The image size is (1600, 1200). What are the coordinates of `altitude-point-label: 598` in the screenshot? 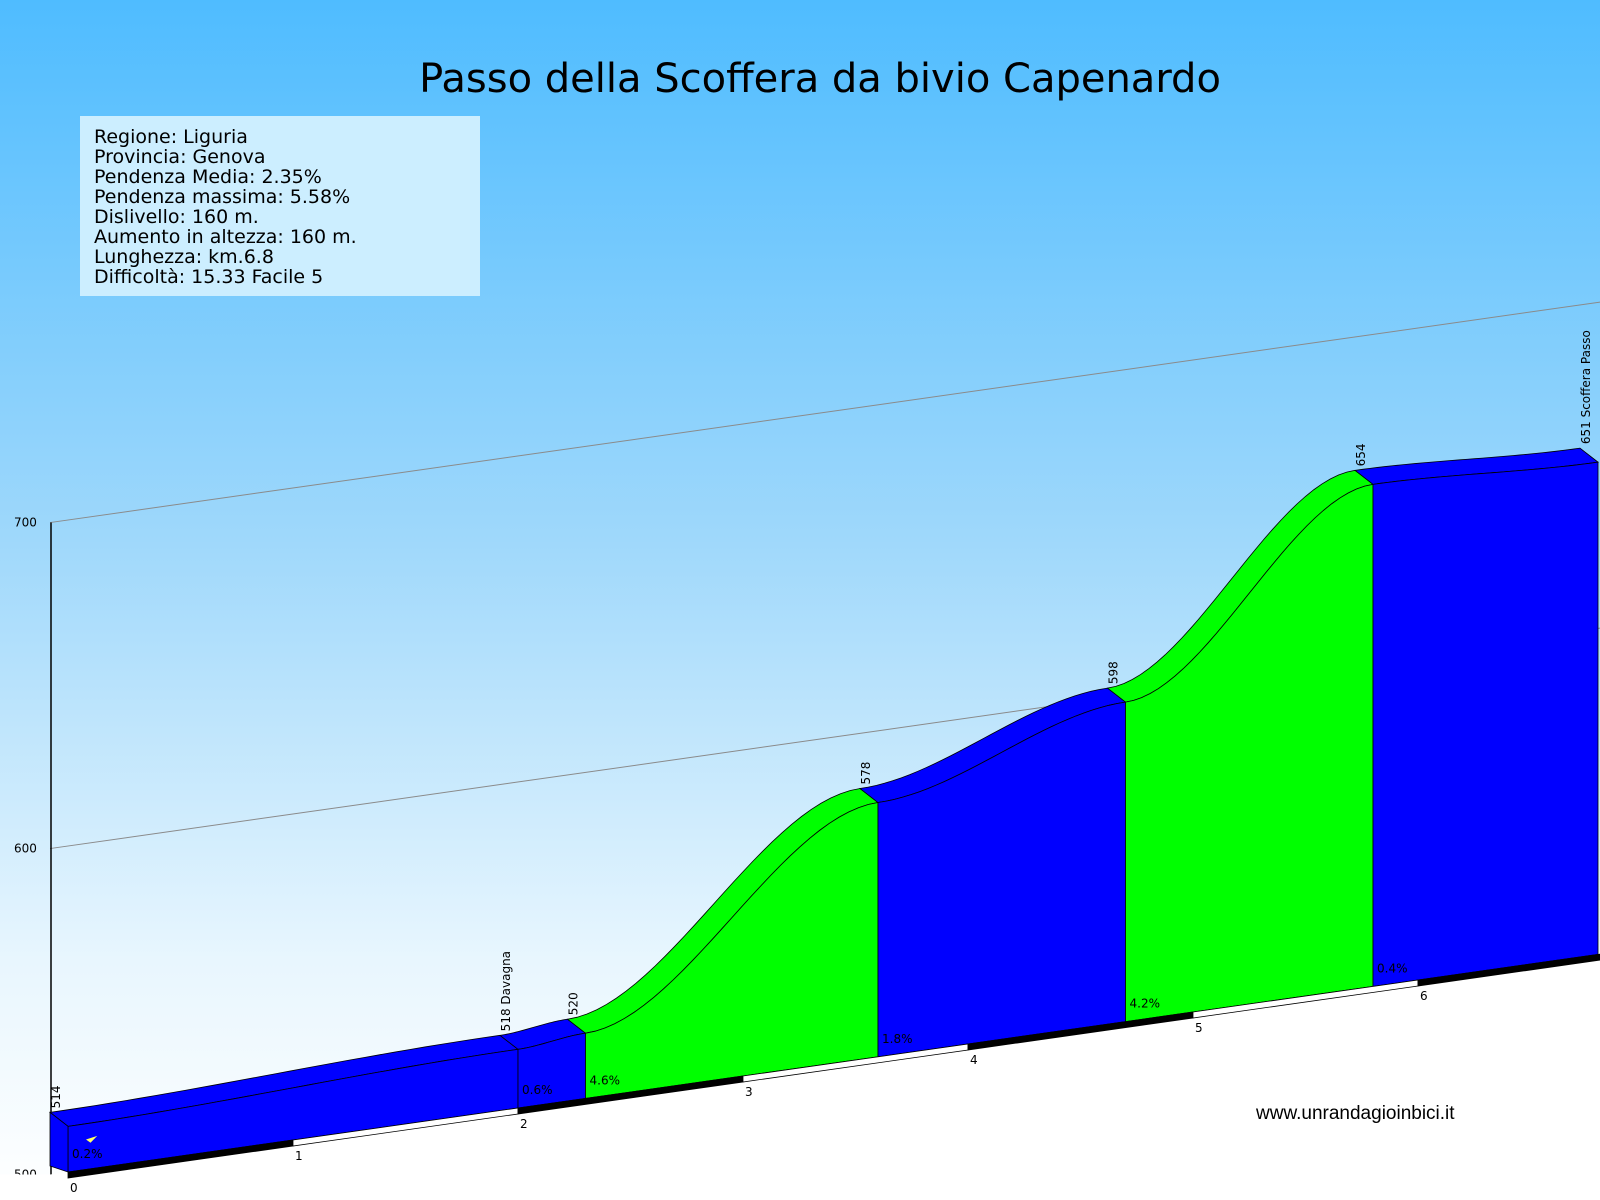 It's located at (1114, 672).